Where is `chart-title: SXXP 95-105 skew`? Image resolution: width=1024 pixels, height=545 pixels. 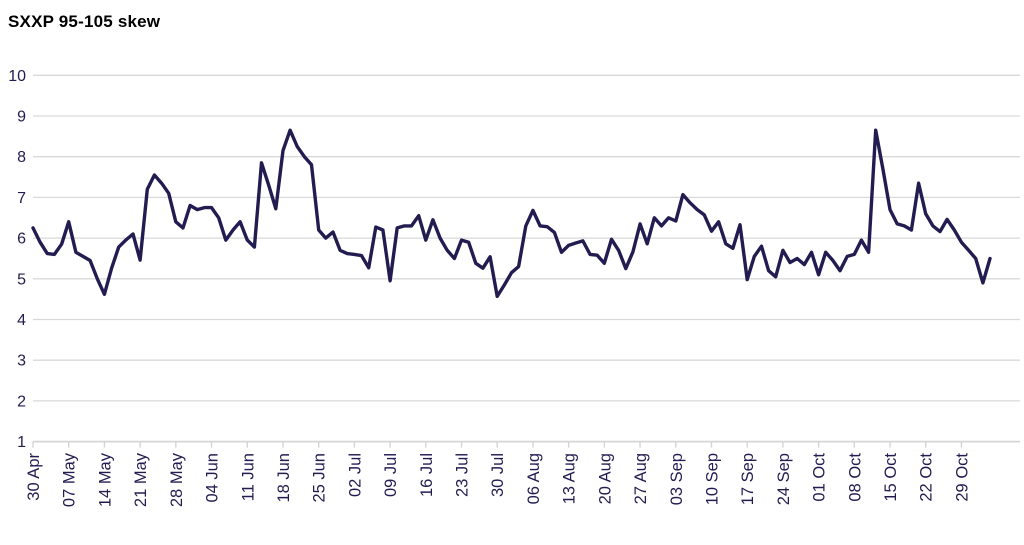
chart-title: SXXP 95-105 skew is located at coordinates (84, 21).